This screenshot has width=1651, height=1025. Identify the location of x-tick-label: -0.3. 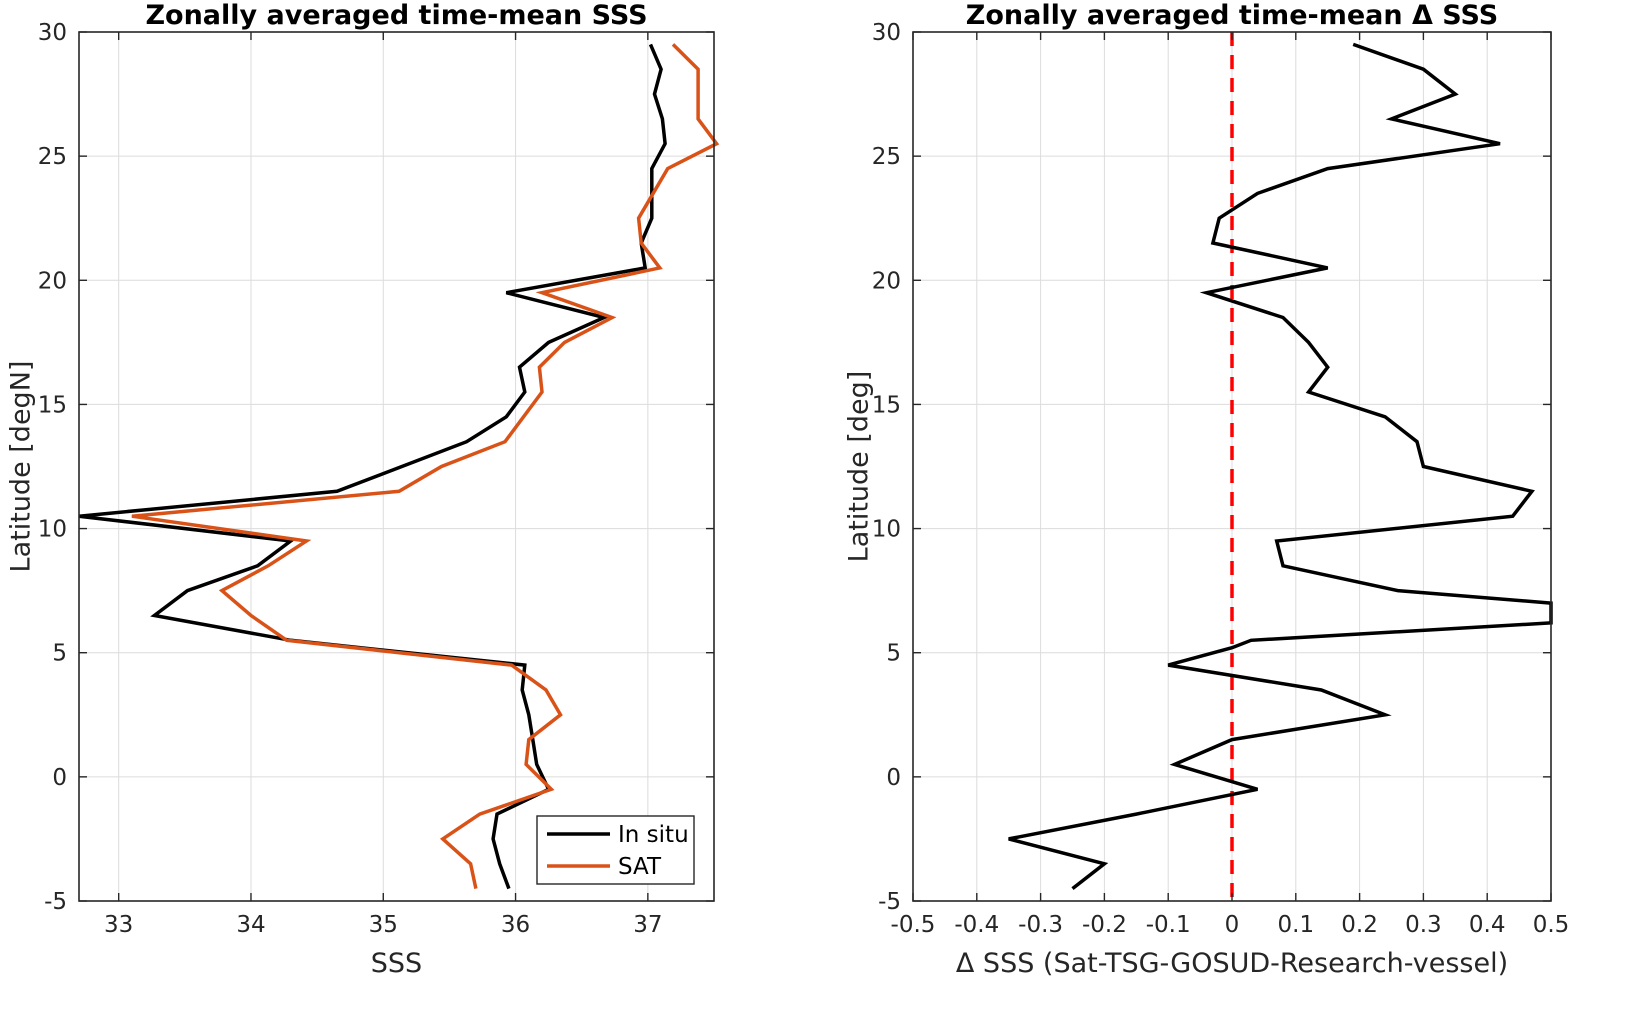
(1040, 925).